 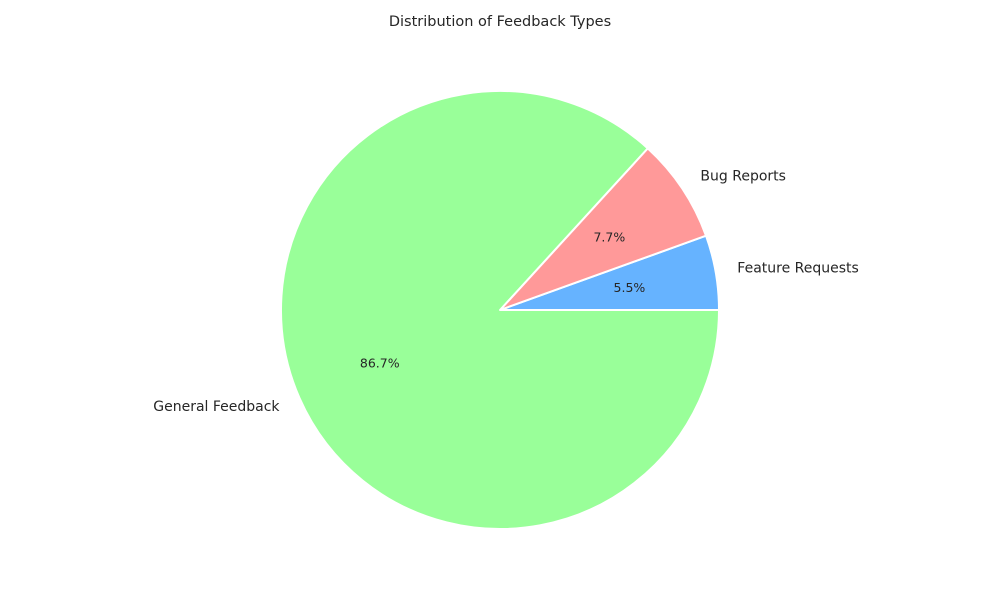 What do you see at coordinates (216, 407) in the screenshot?
I see `slice-label: General Feedback` at bounding box center [216, 407].